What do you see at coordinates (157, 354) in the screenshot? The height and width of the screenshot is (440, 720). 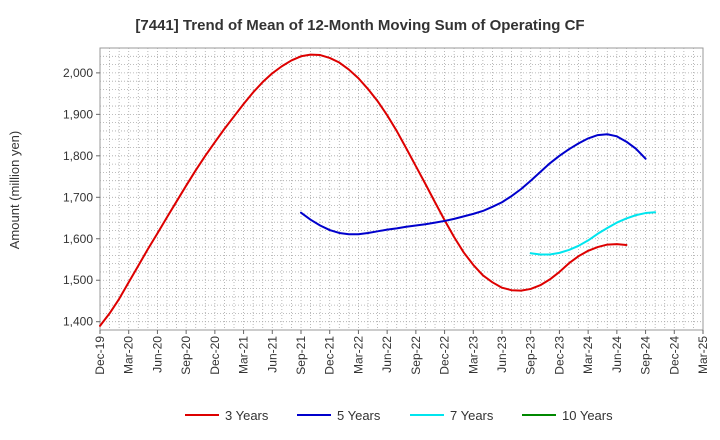 I see `x-tick-label: Jun-20` at bounding box center [157, 354].